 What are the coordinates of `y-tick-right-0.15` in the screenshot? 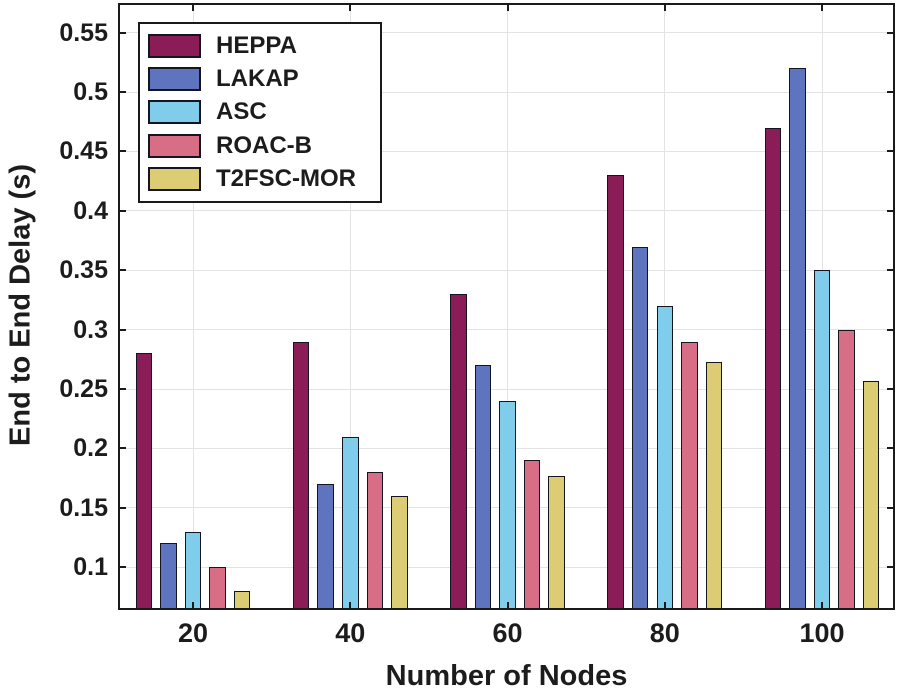 It's located at (891, 507).